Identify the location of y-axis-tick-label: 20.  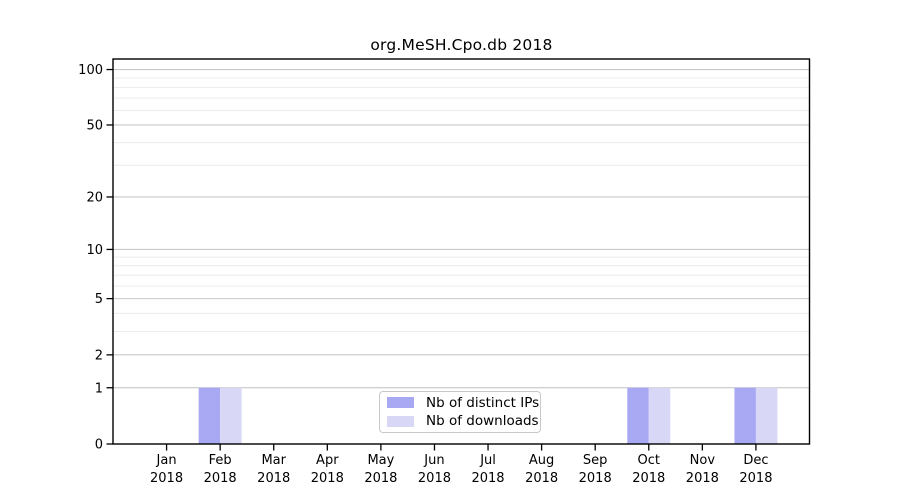
(94, 197).